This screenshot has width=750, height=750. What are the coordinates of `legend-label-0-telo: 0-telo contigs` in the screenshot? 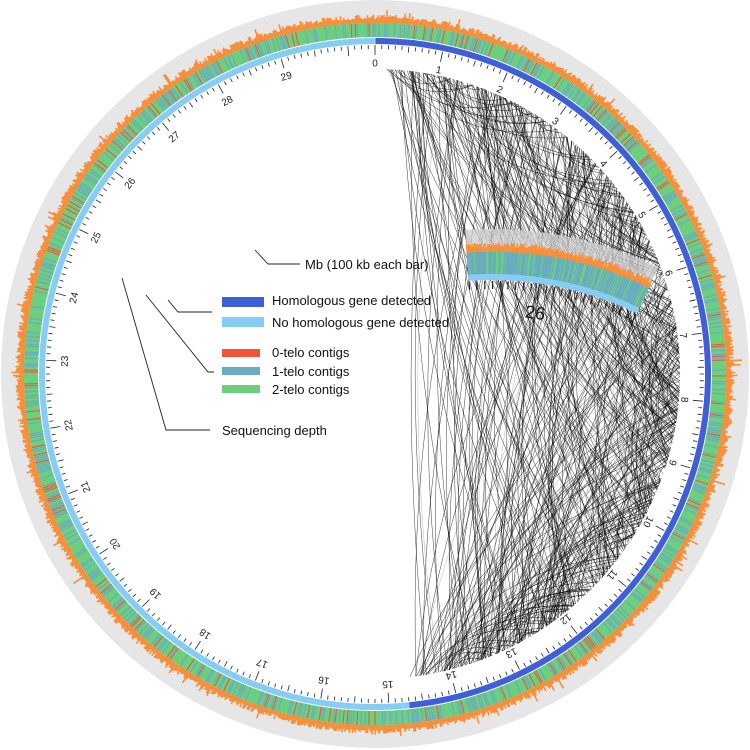 It's located at (311, 352).